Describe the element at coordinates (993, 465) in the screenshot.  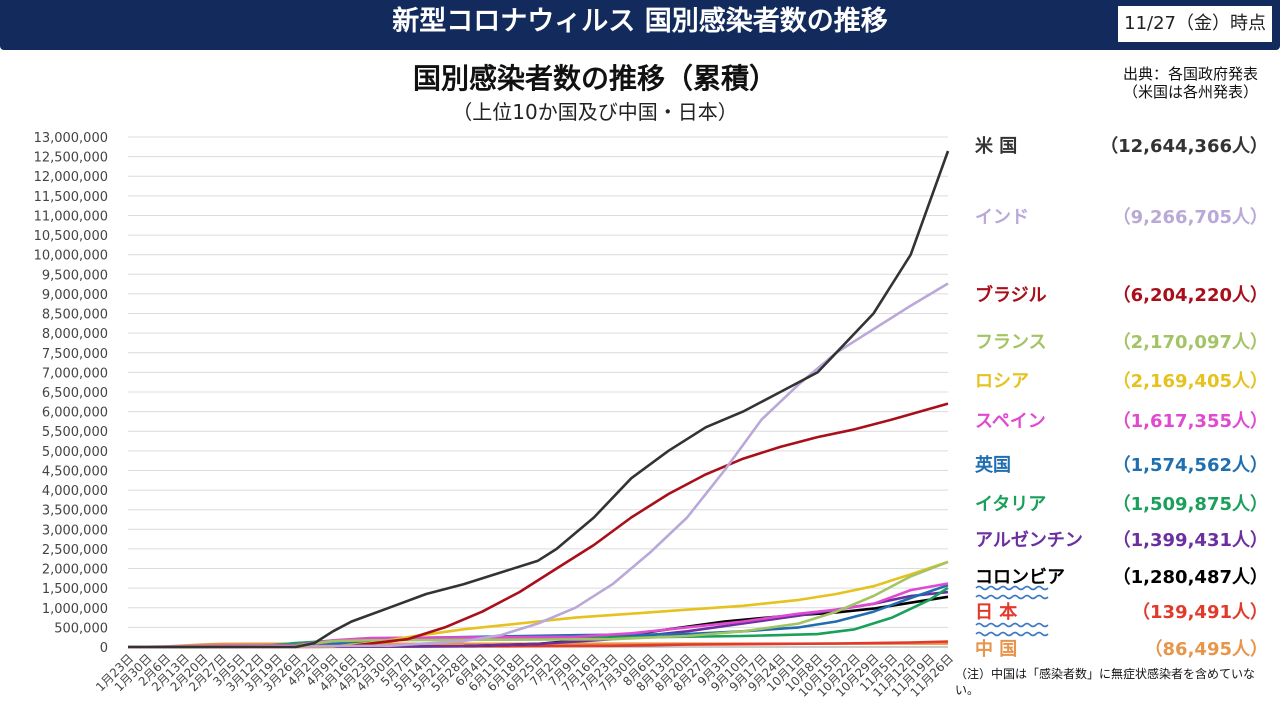
I see `legend-series-name: 英国` at that location.